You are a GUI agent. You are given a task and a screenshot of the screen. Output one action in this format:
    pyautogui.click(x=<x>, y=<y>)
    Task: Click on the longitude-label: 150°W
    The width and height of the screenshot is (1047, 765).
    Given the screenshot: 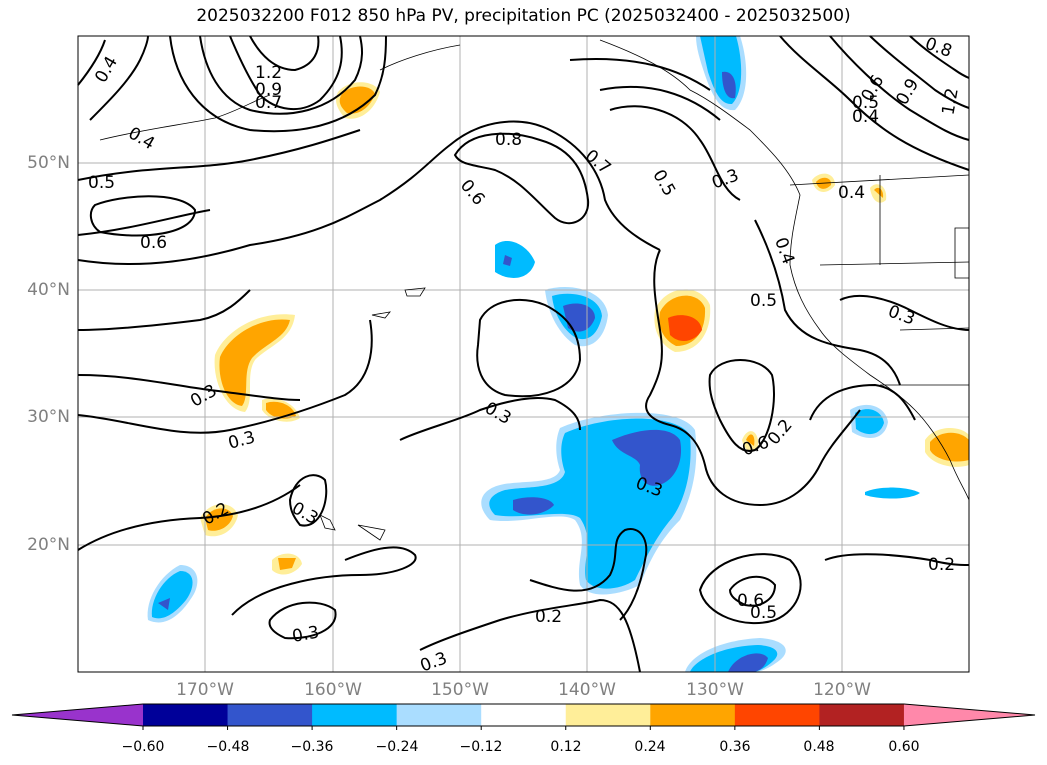 What is the action you would take?
    pyautogui.click(x=460, y=690)
    